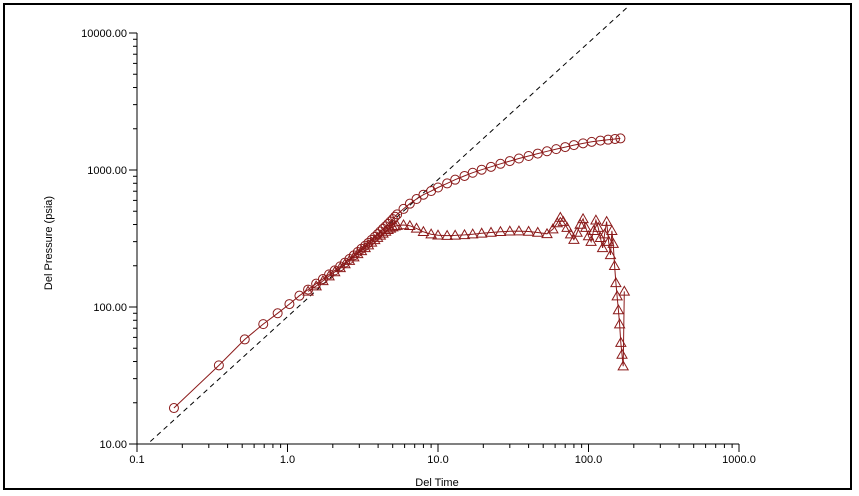 This screenshot has height=496, width=859. Describe the element at coordinates (110, 308) in the screenshot. I see `y-tick-label: 100.00` at that location.